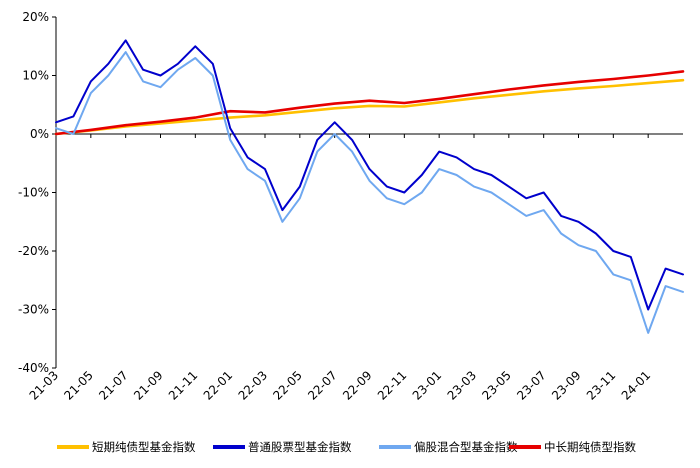  Describe the element at coordinates (601, 385) in the screenshot. I see `x-tick-label: 23-11` at that location.